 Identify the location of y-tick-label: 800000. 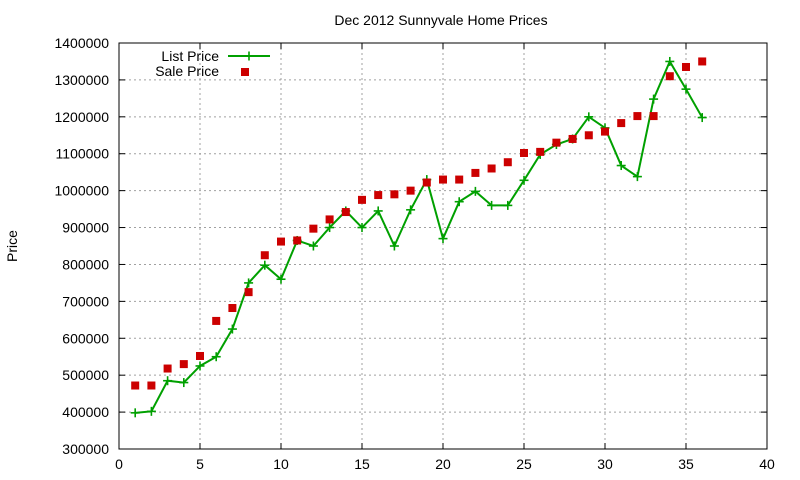
(85, 264).